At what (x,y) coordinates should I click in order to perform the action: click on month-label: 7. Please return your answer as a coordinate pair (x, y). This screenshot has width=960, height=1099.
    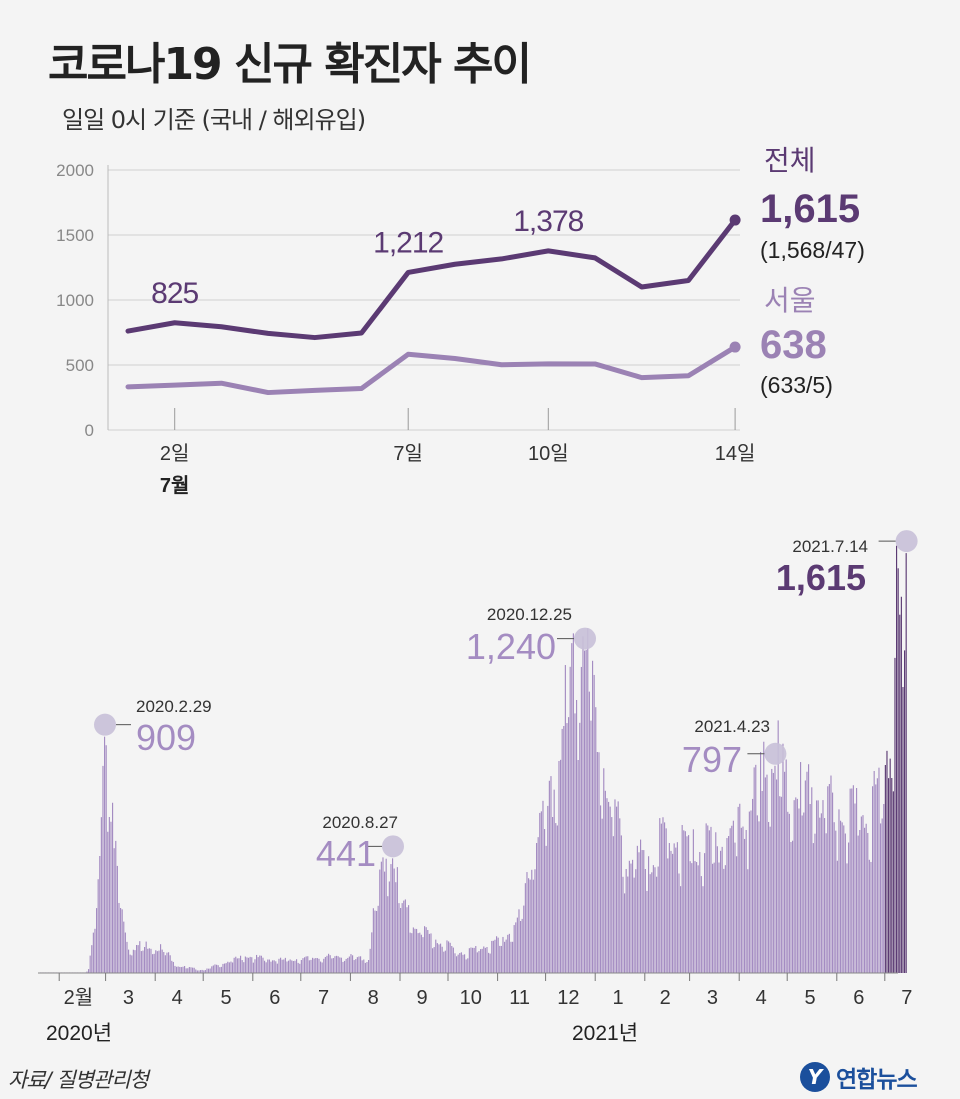
    Looking at the image, I should click on (323, 998).